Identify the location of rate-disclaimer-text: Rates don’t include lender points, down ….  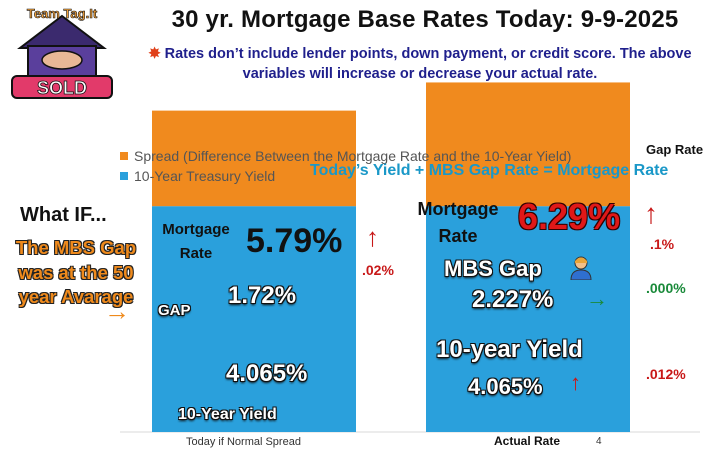
(428, 64).